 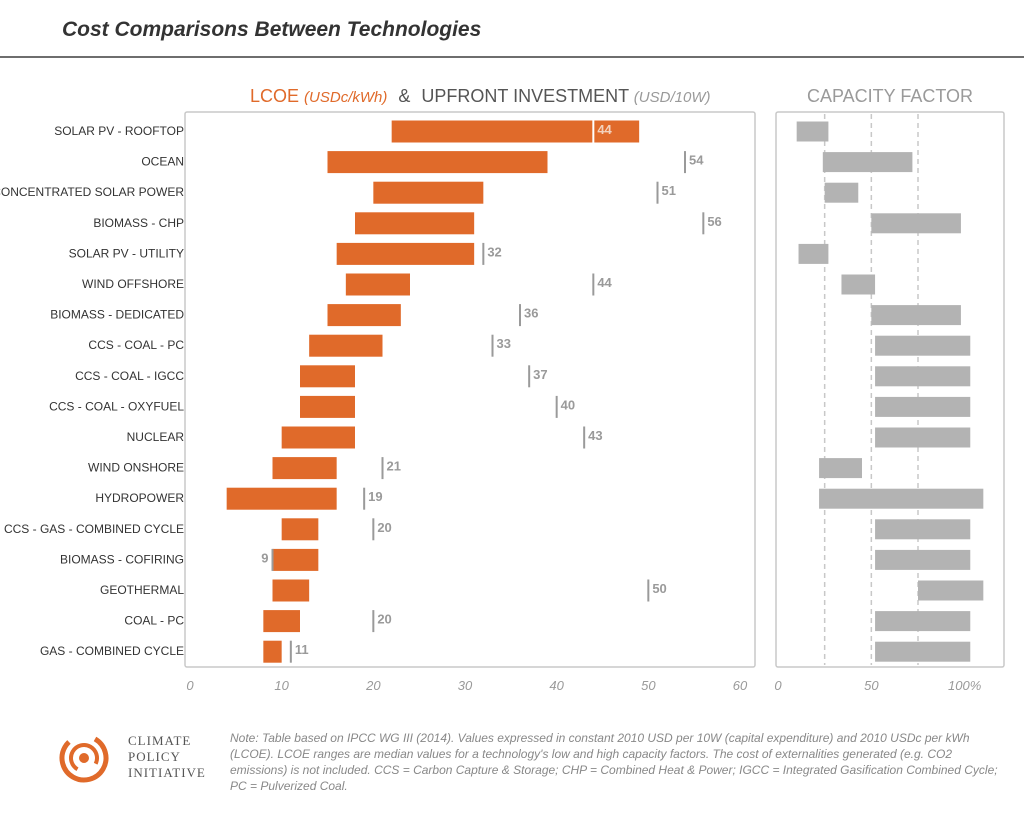 I want to click on investment-value-label: 36, so click(x=531, y=313).